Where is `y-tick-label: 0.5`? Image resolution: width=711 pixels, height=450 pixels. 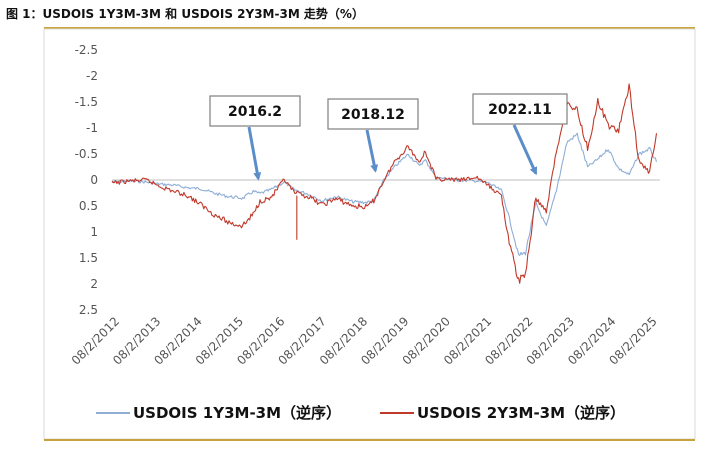
y-tick-label: 0.5 is located at coordinates (88, 206).